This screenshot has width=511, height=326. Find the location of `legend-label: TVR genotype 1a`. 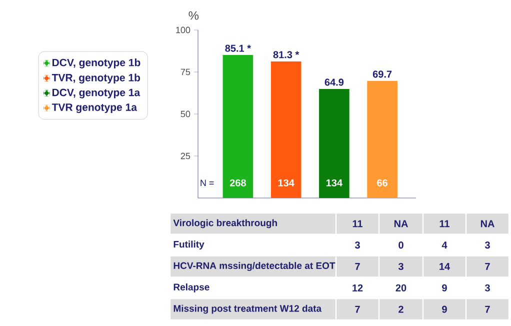

legend-label: TVR genotype 1a is located at coordinates (95, 109).